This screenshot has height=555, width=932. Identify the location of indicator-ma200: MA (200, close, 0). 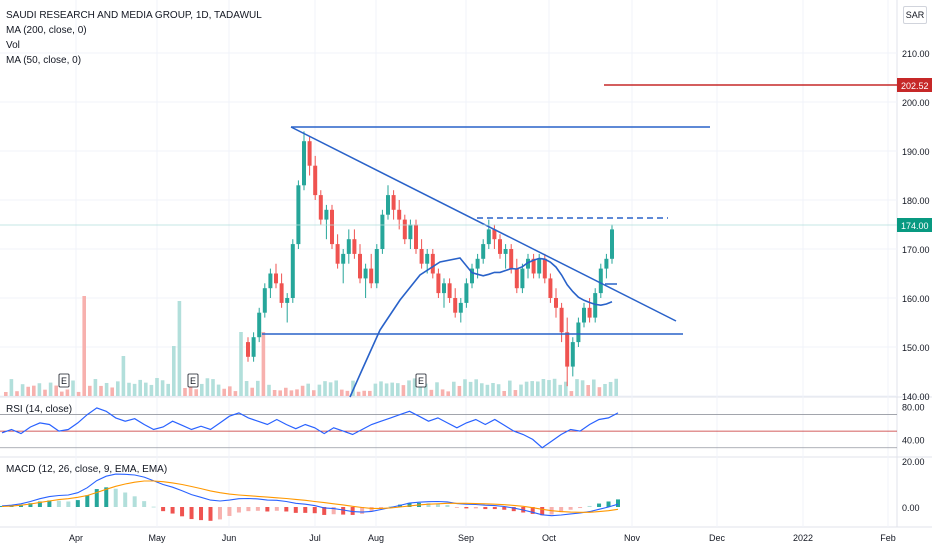
(46, 30).